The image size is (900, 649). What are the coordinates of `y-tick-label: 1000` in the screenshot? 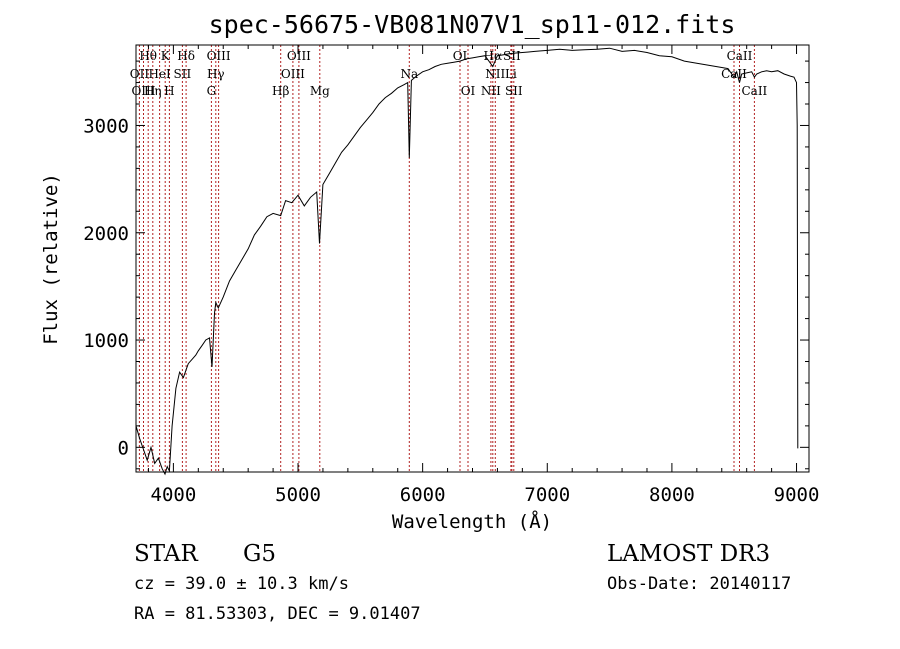 It's located at (106, 341).